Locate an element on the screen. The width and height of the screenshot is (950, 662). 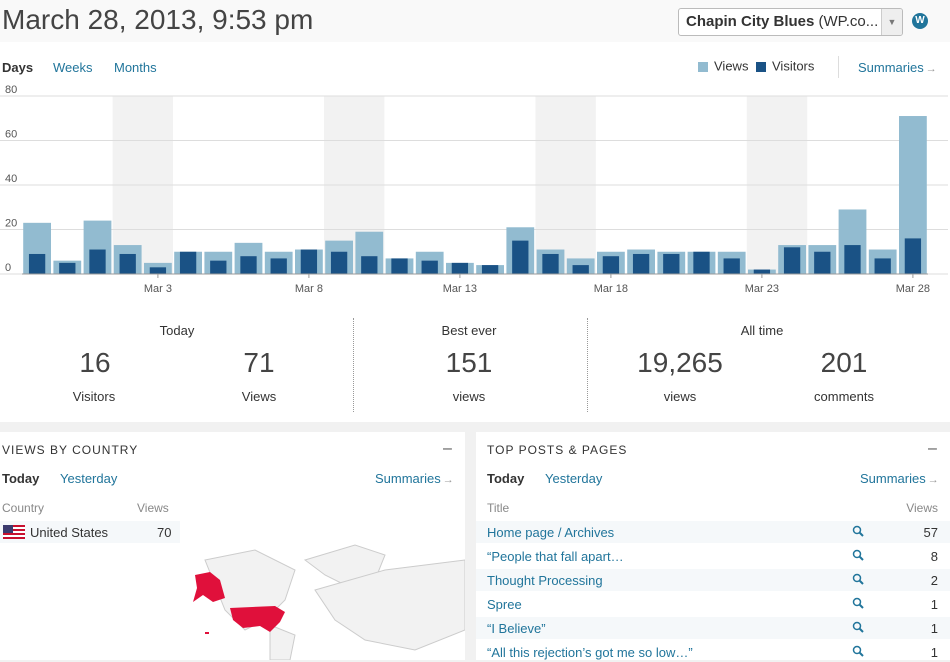
alltime-views-label: views is located at coordinates (680, 396).